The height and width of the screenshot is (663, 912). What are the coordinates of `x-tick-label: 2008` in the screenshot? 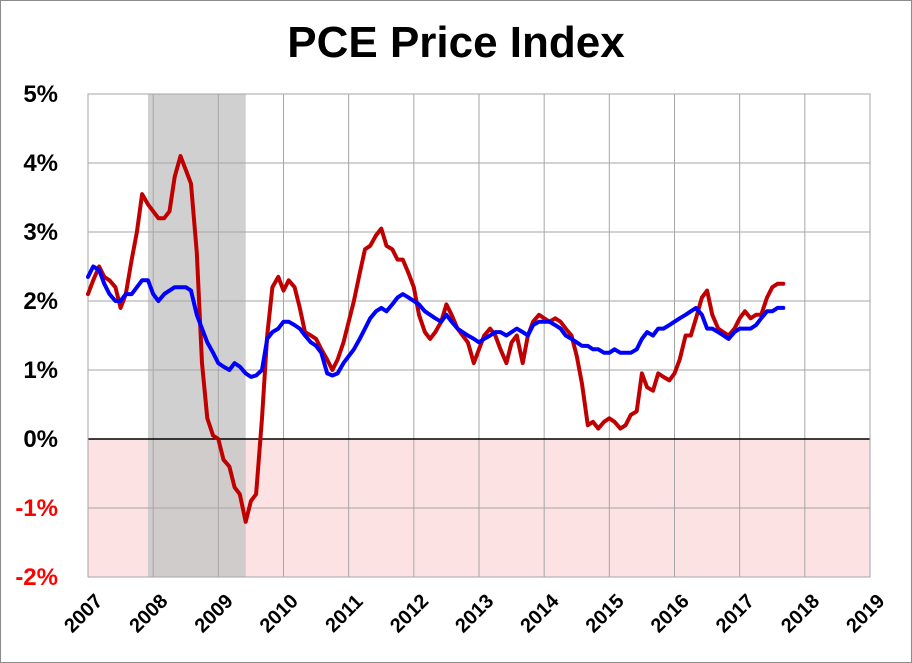 It's located at (148, 613).